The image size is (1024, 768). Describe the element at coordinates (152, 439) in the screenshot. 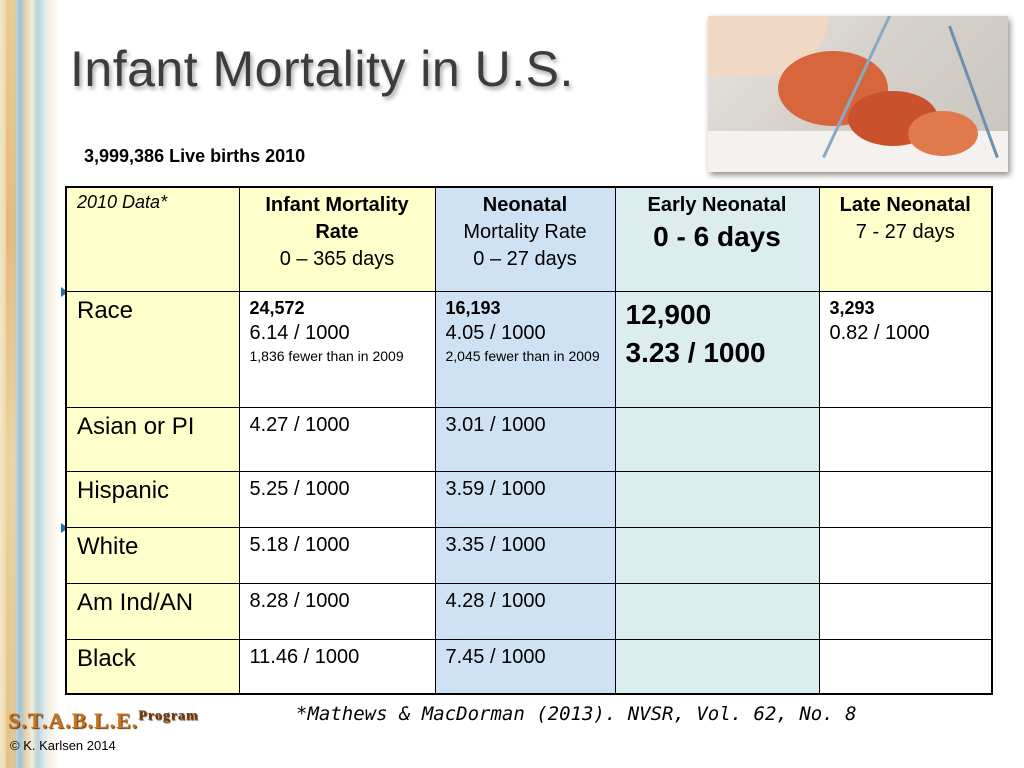

I see `row-label: Asian or PI` at that location.